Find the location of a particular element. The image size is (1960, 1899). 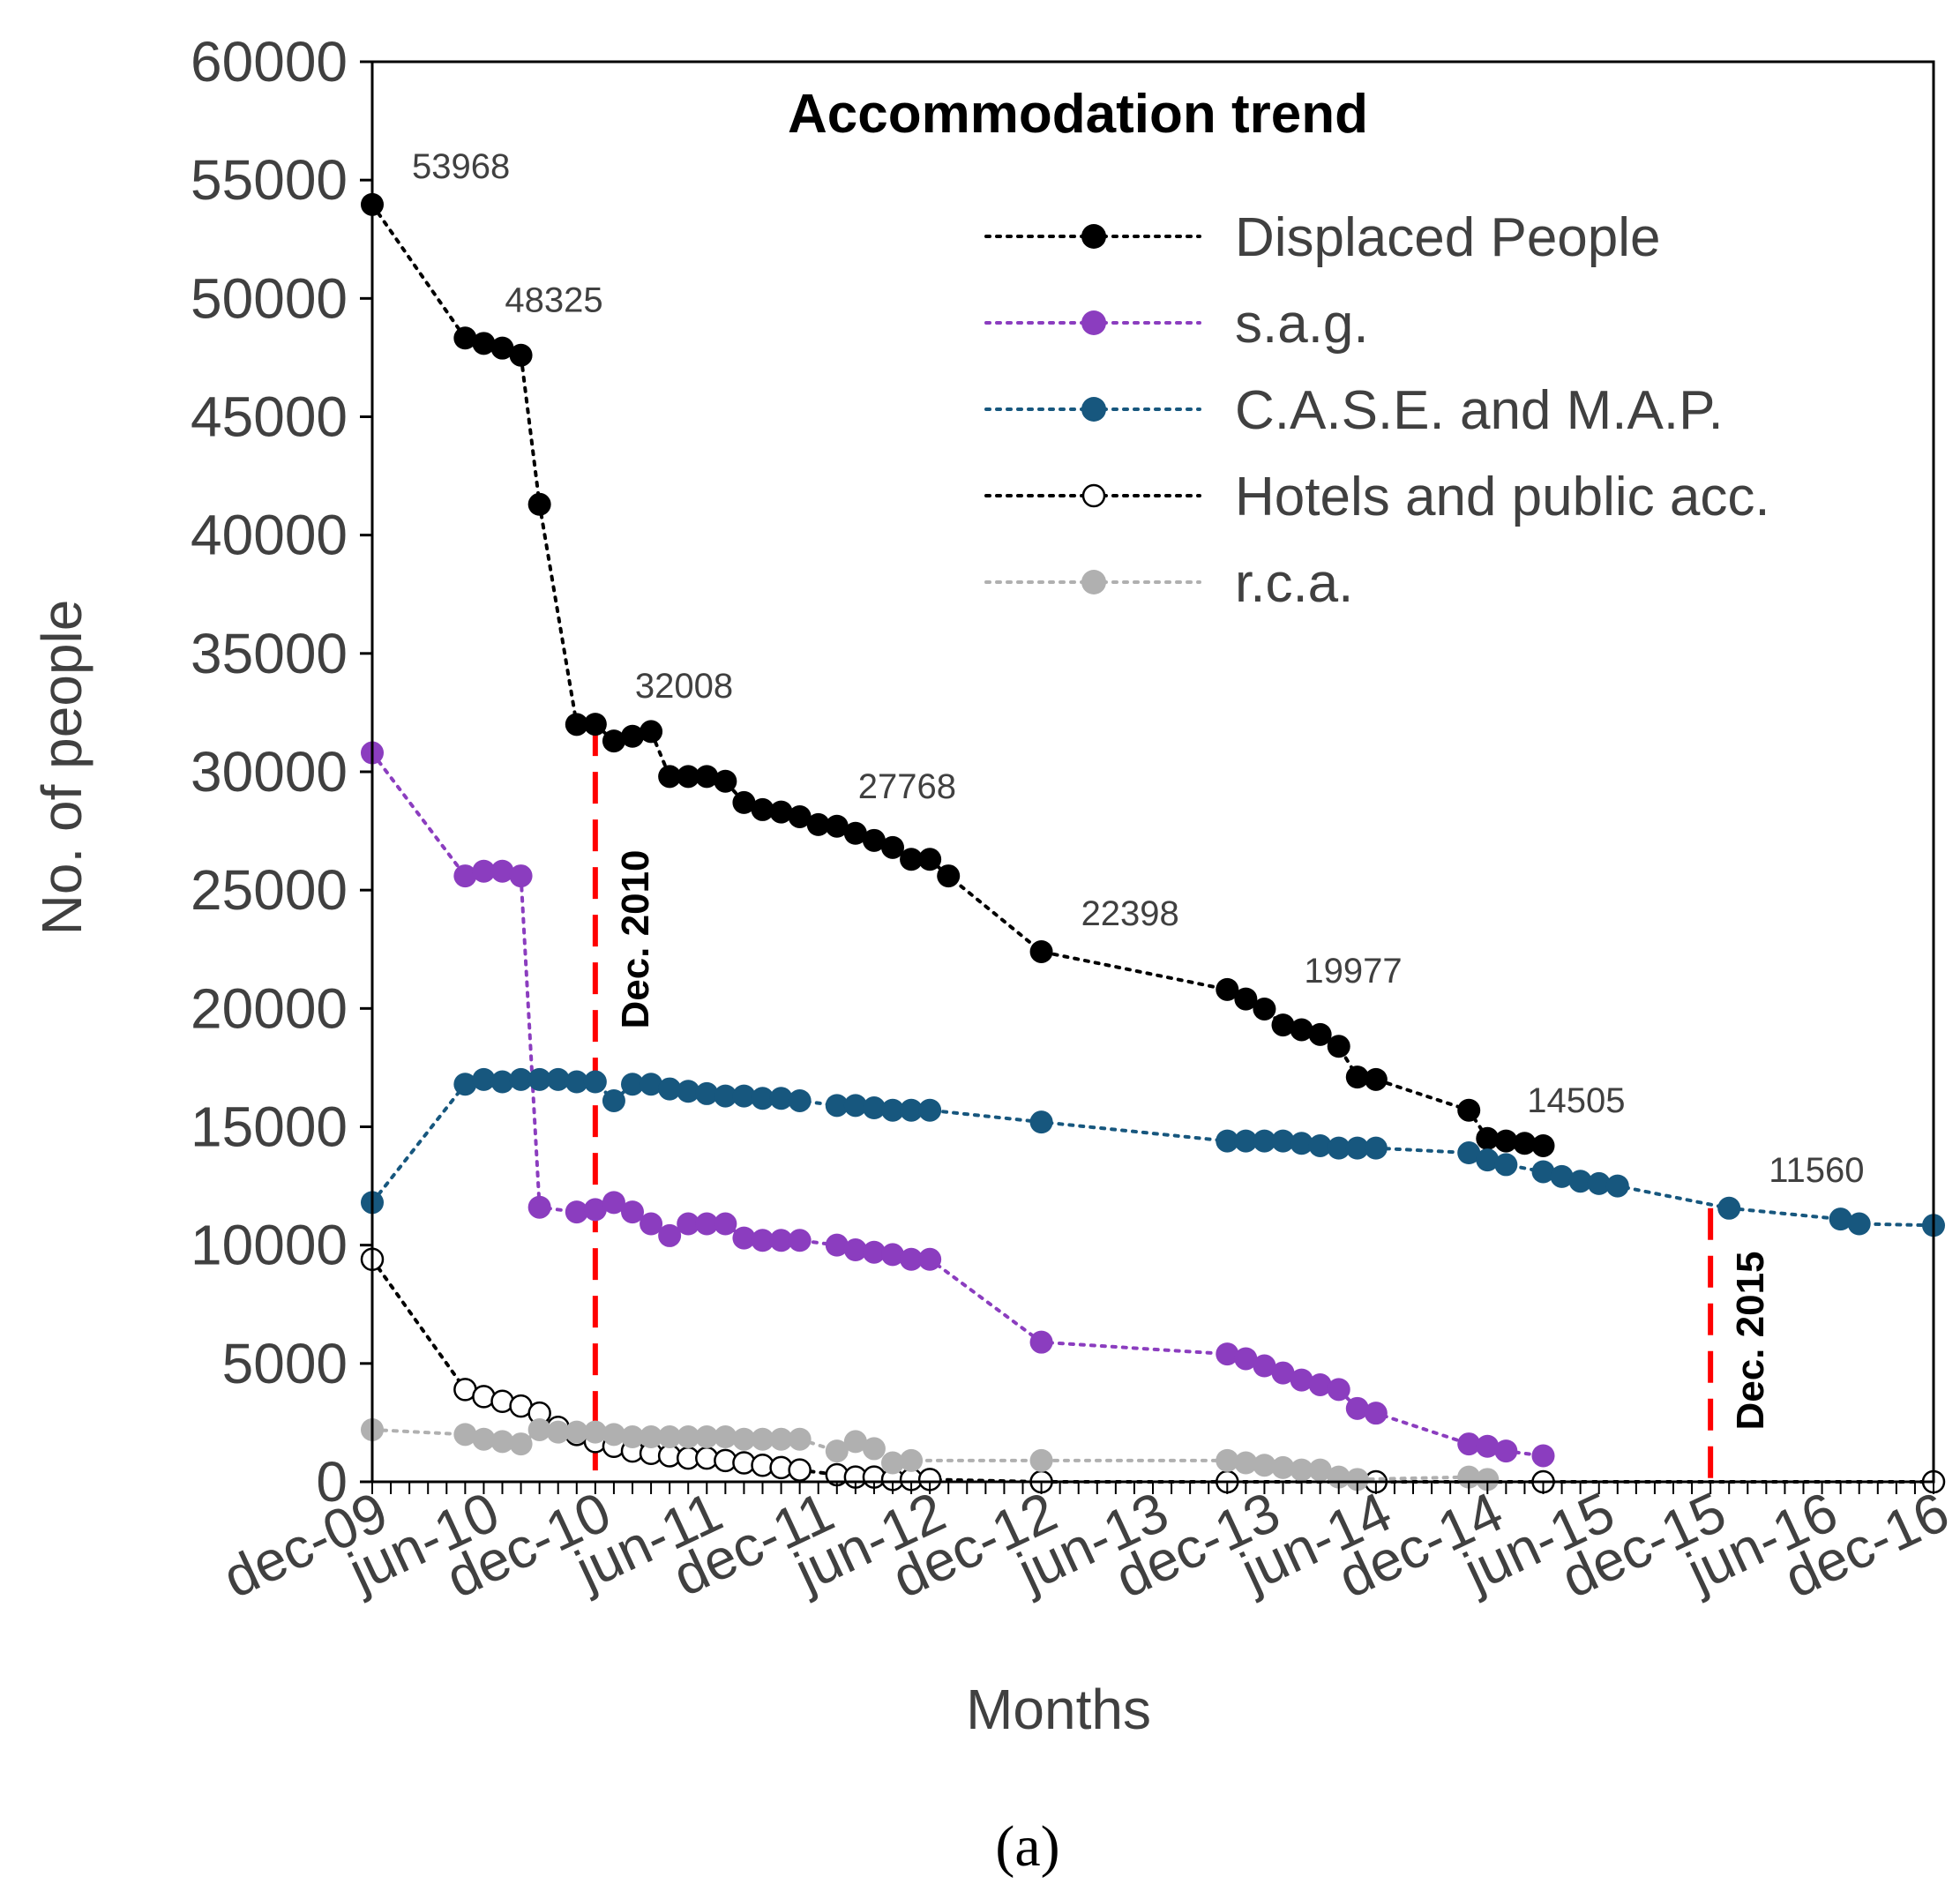

legend-label: Displaced People is located at coordinates (1448, 237).